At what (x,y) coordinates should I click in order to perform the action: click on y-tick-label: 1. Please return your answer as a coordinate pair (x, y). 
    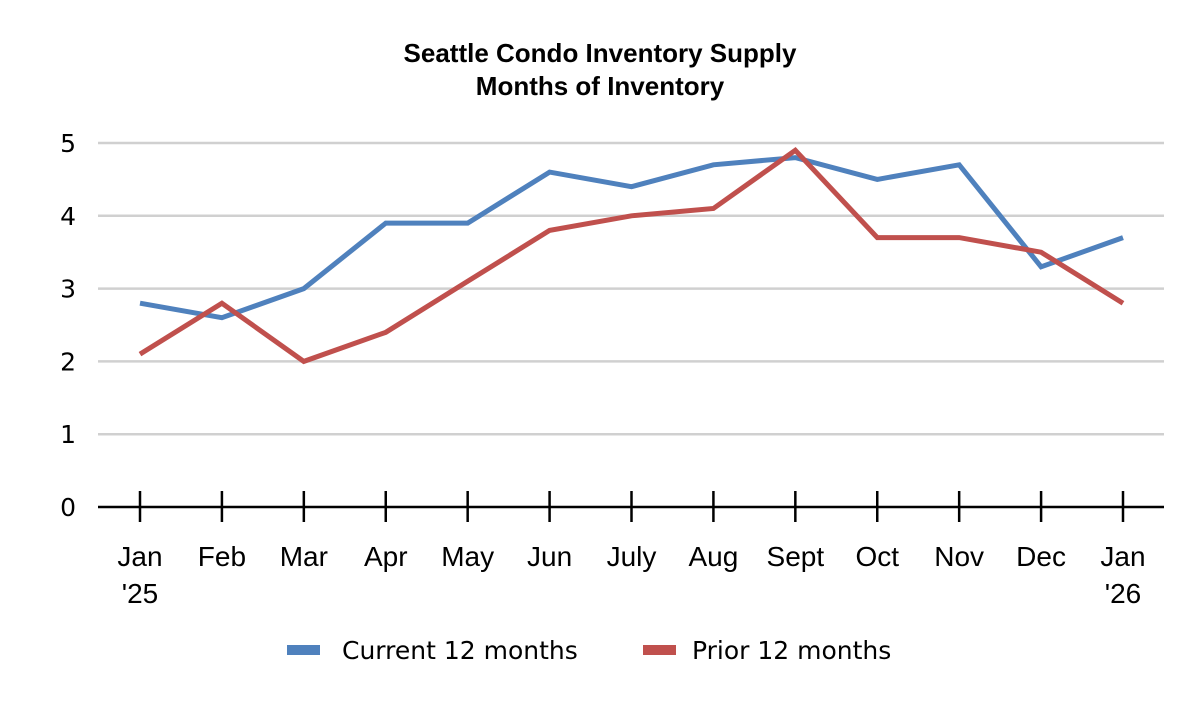
    Looking at the image, I should click on (68, 434).